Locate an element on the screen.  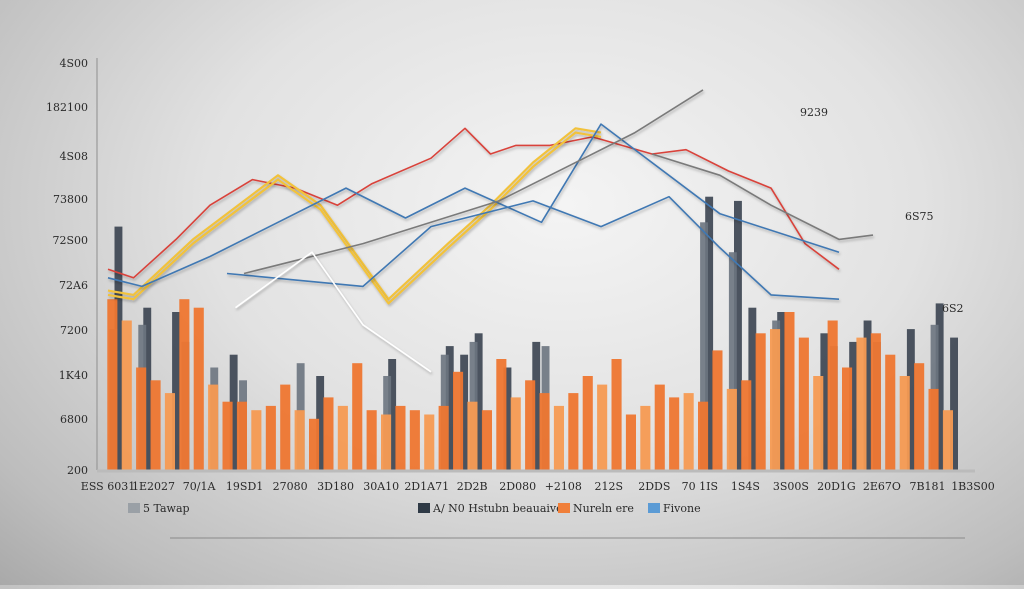
x-tick-label: 212S is located at coordinates (609, 486).